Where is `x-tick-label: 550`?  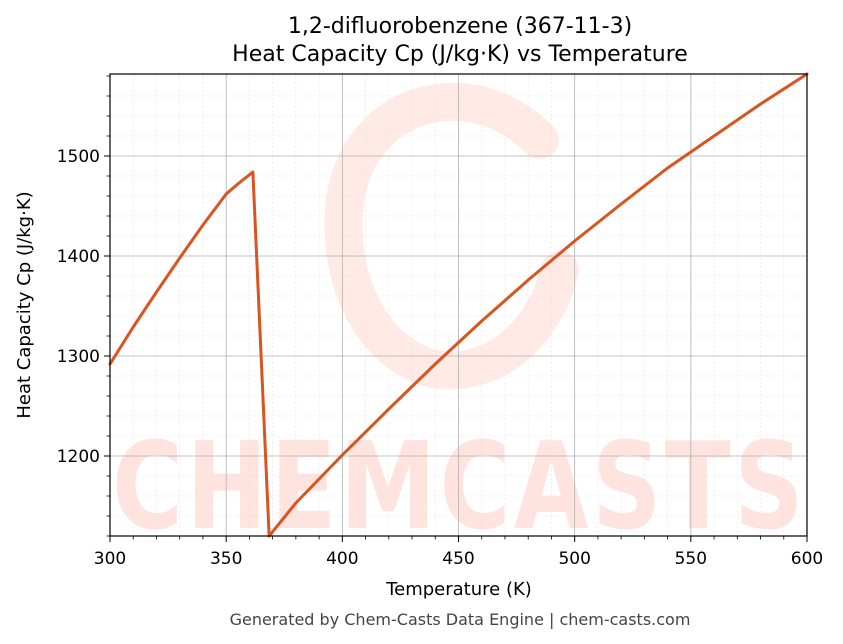
x-tick-label: 550 is located at coordinates (691, 559).